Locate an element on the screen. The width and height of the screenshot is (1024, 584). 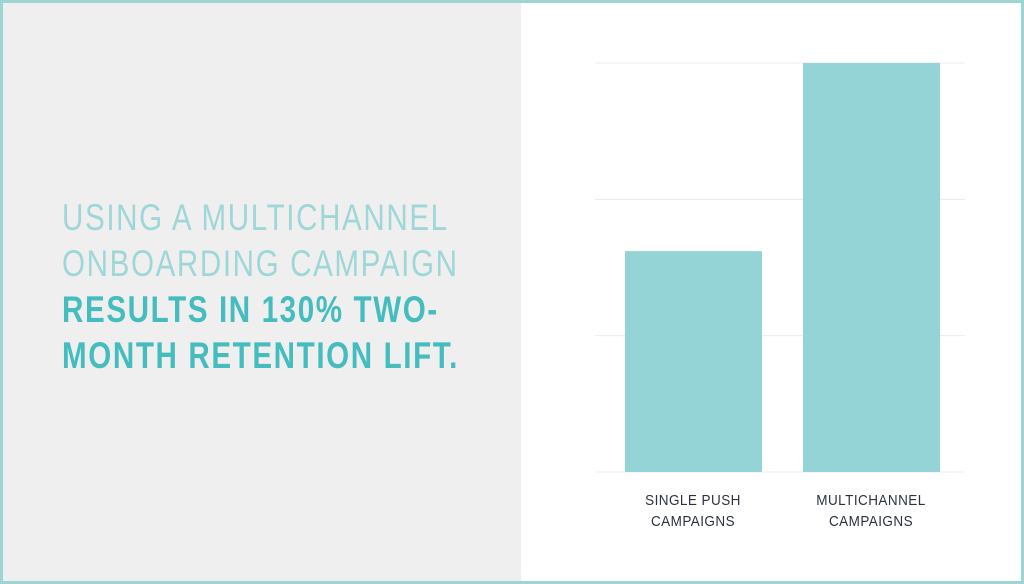
bar-single-push is located at coordinates (693, 361).